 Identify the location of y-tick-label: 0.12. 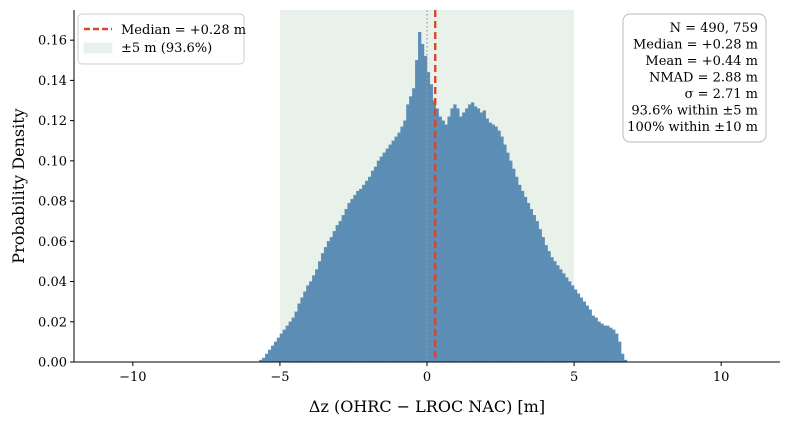
(52, 121).